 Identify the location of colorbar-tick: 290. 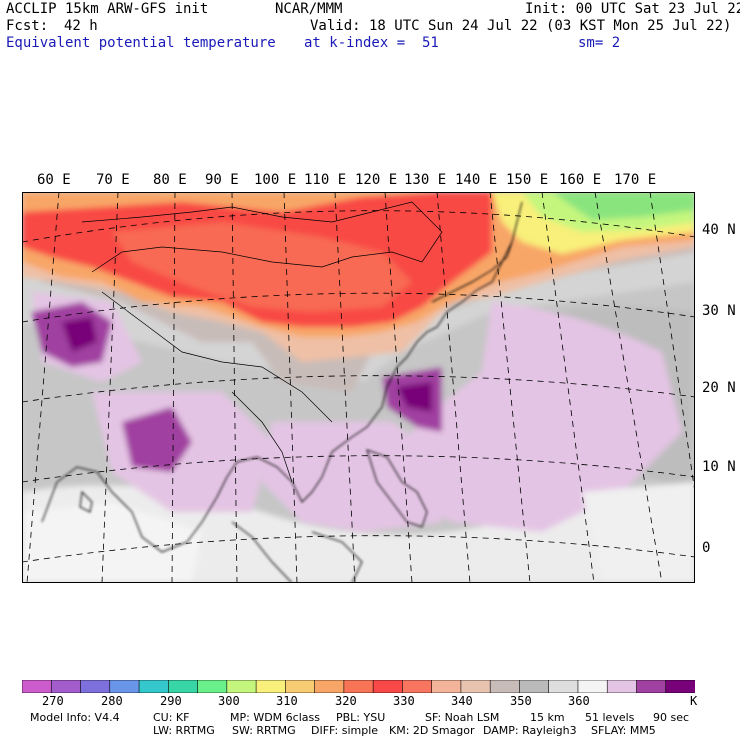
(171, 701).